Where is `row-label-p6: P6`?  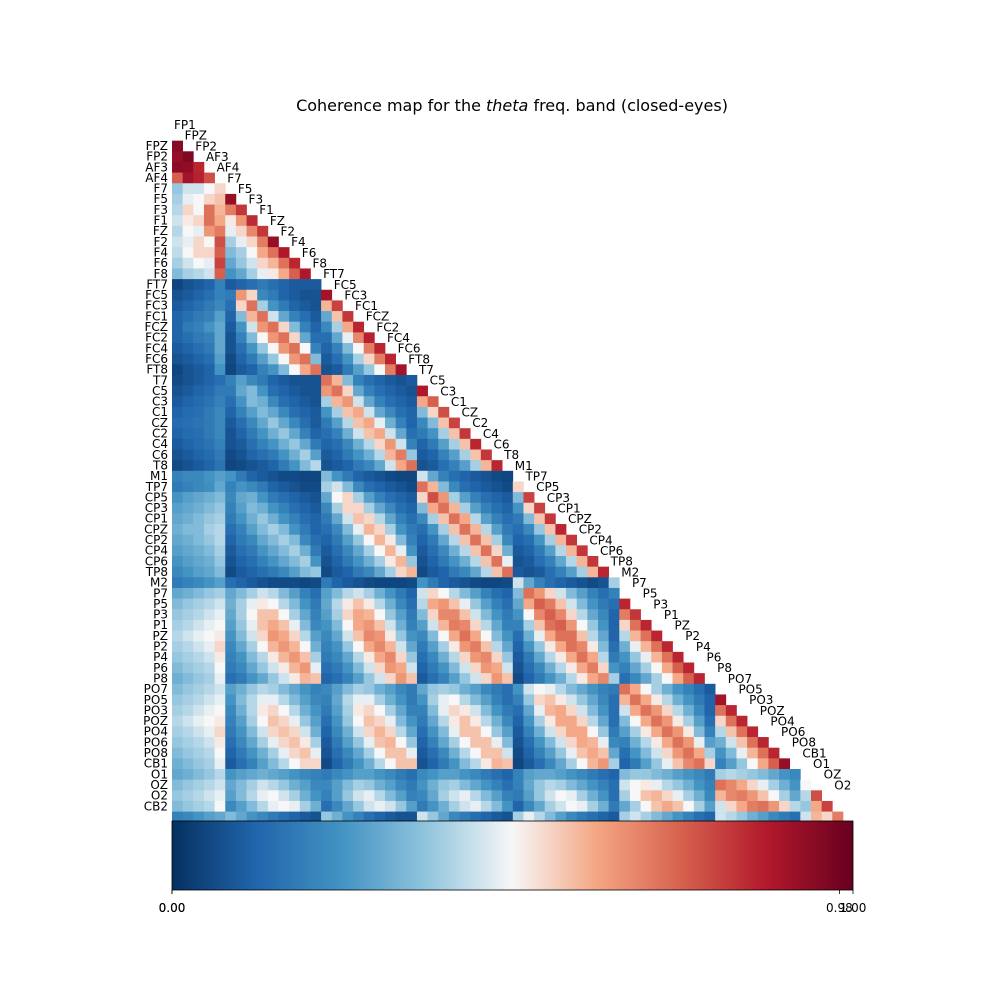 row-label-p6: P6 is located at coordinates (160, 668).